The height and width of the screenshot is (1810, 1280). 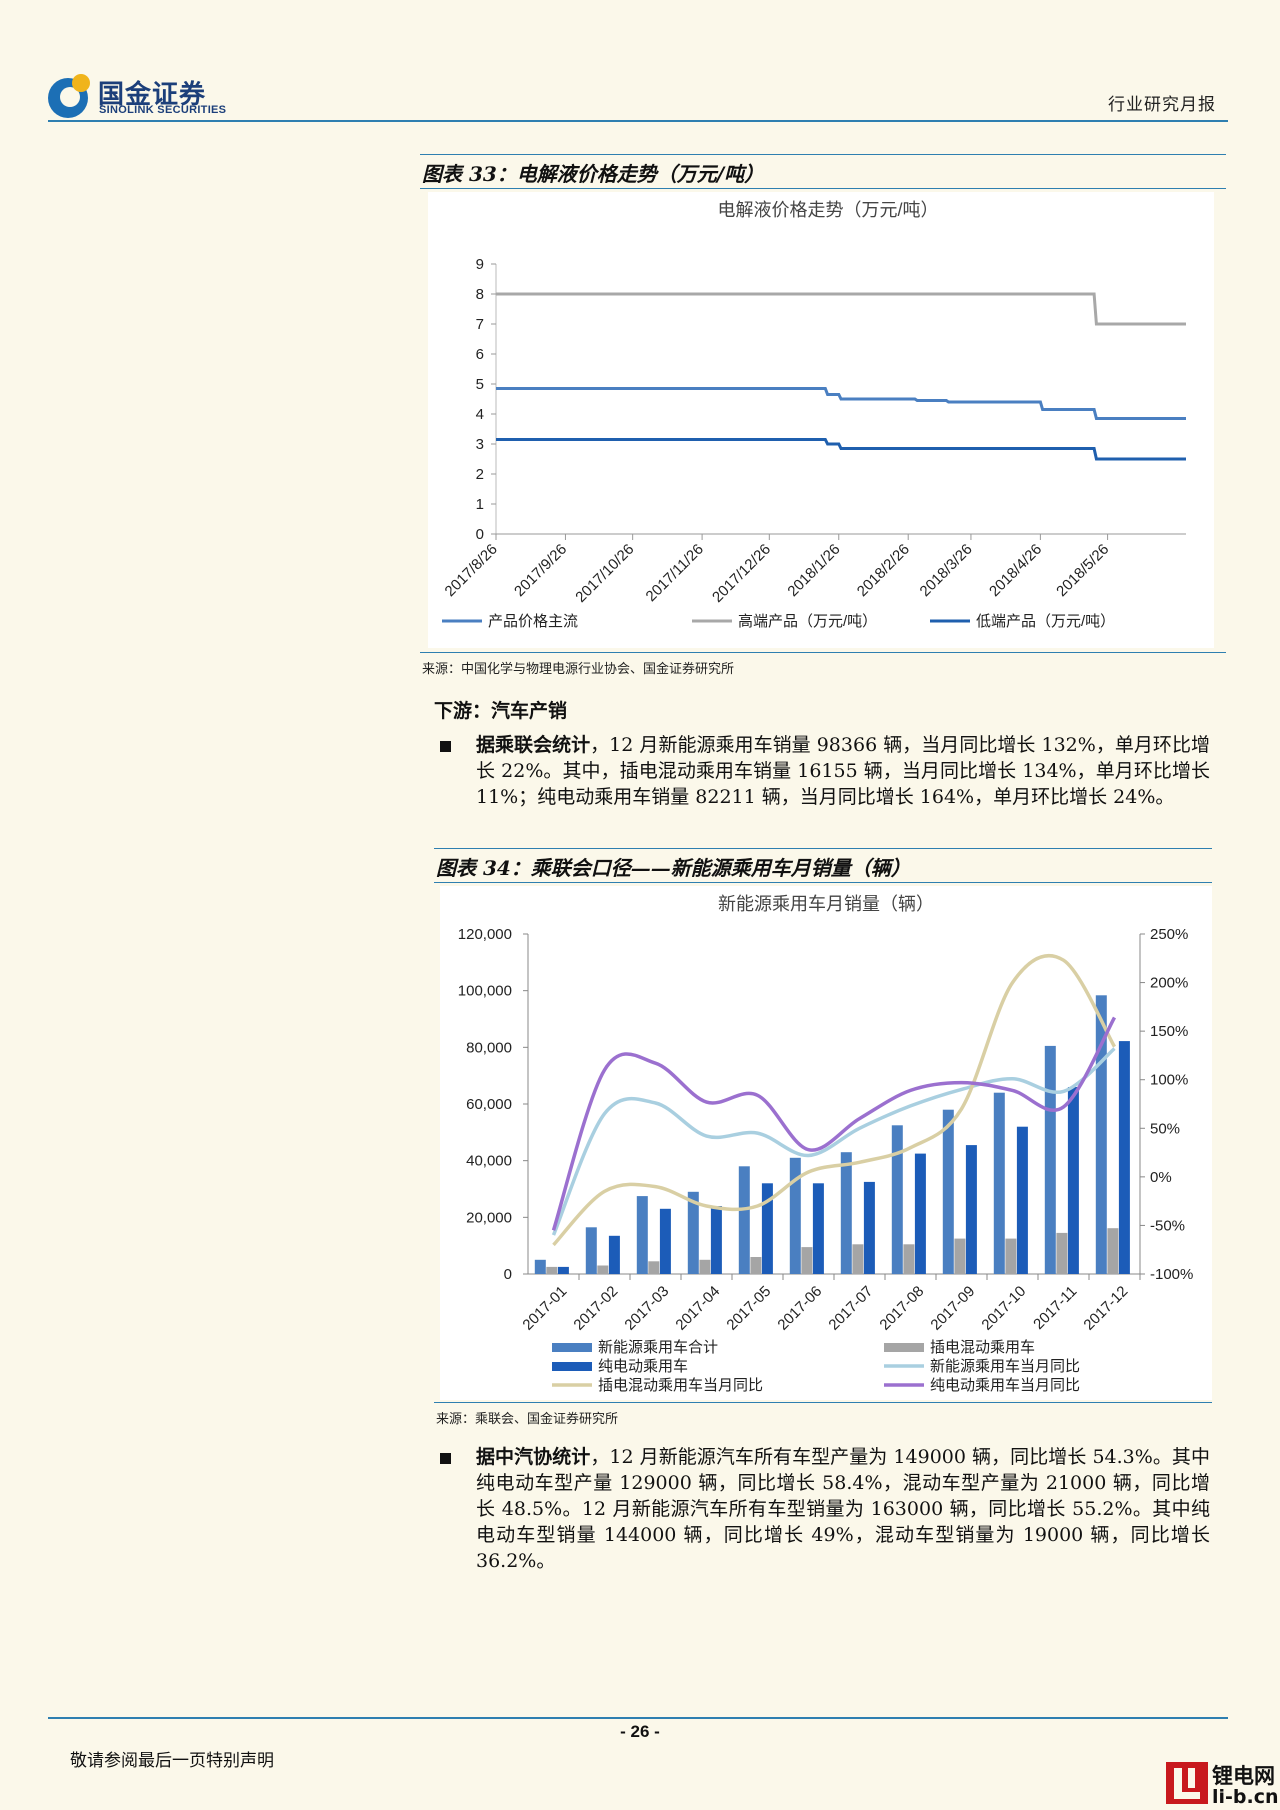 I want to click on header-divider, so click(x=638, y=121).